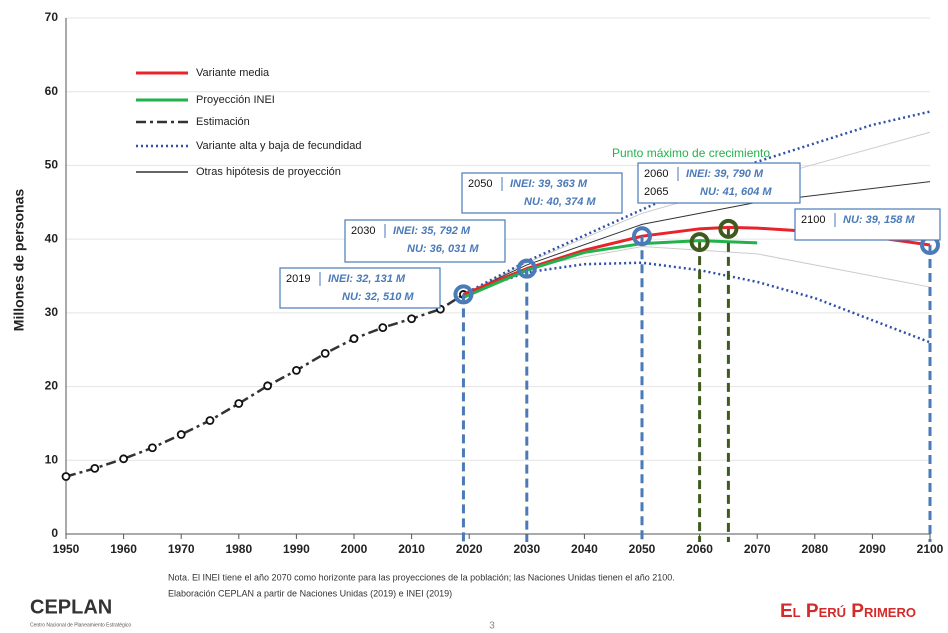  I want to click on x-tick-label: 2080, so click(814, 549).